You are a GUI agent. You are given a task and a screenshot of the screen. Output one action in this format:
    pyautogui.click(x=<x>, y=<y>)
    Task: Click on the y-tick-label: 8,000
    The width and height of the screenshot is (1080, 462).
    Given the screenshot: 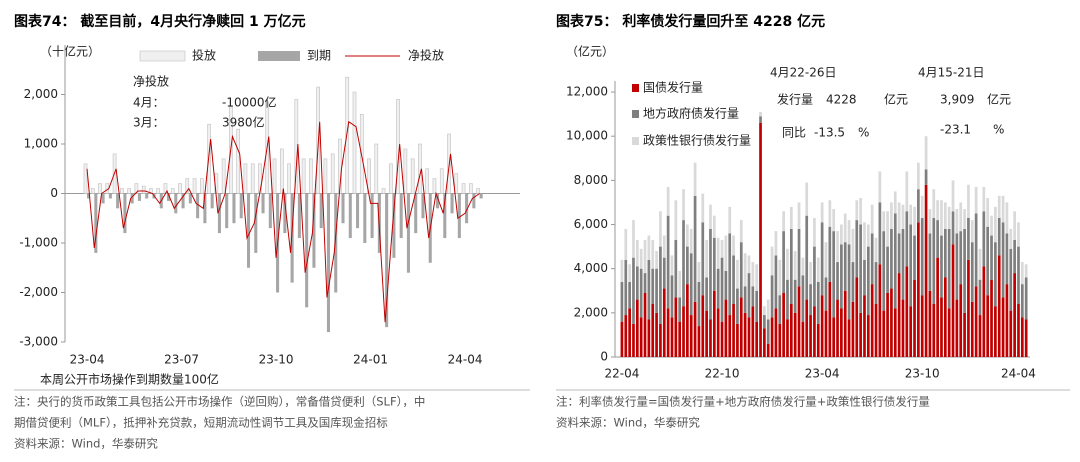 What is the action you would take?
    pyautogui.click(x=591, y=180)
    